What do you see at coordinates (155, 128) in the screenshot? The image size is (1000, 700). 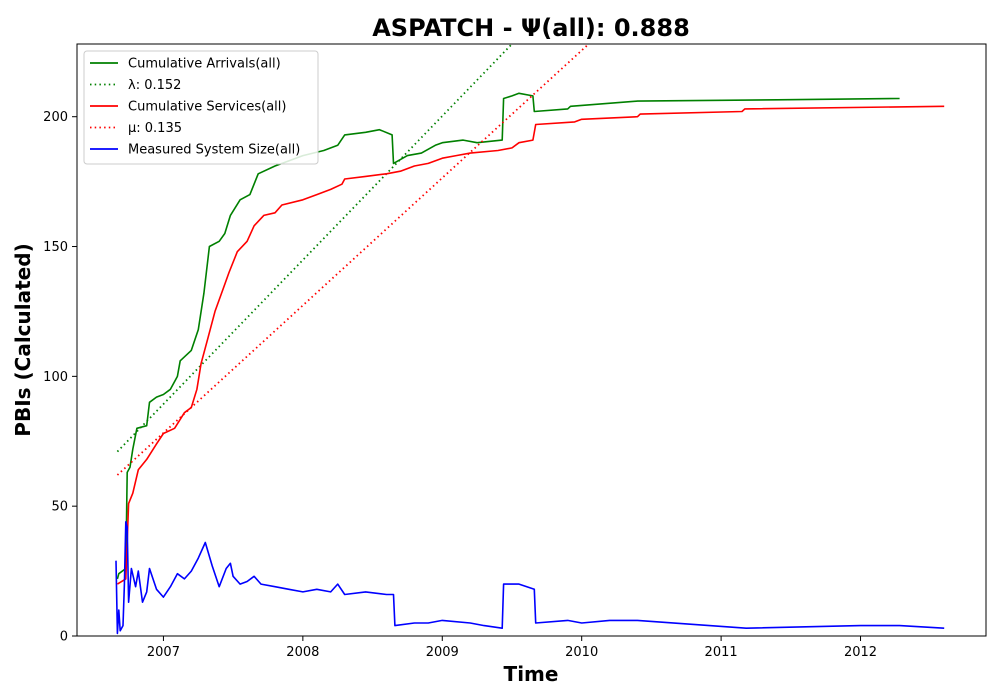 I see `legend-label: μ: 0.135` at bounding box center [155, 128].